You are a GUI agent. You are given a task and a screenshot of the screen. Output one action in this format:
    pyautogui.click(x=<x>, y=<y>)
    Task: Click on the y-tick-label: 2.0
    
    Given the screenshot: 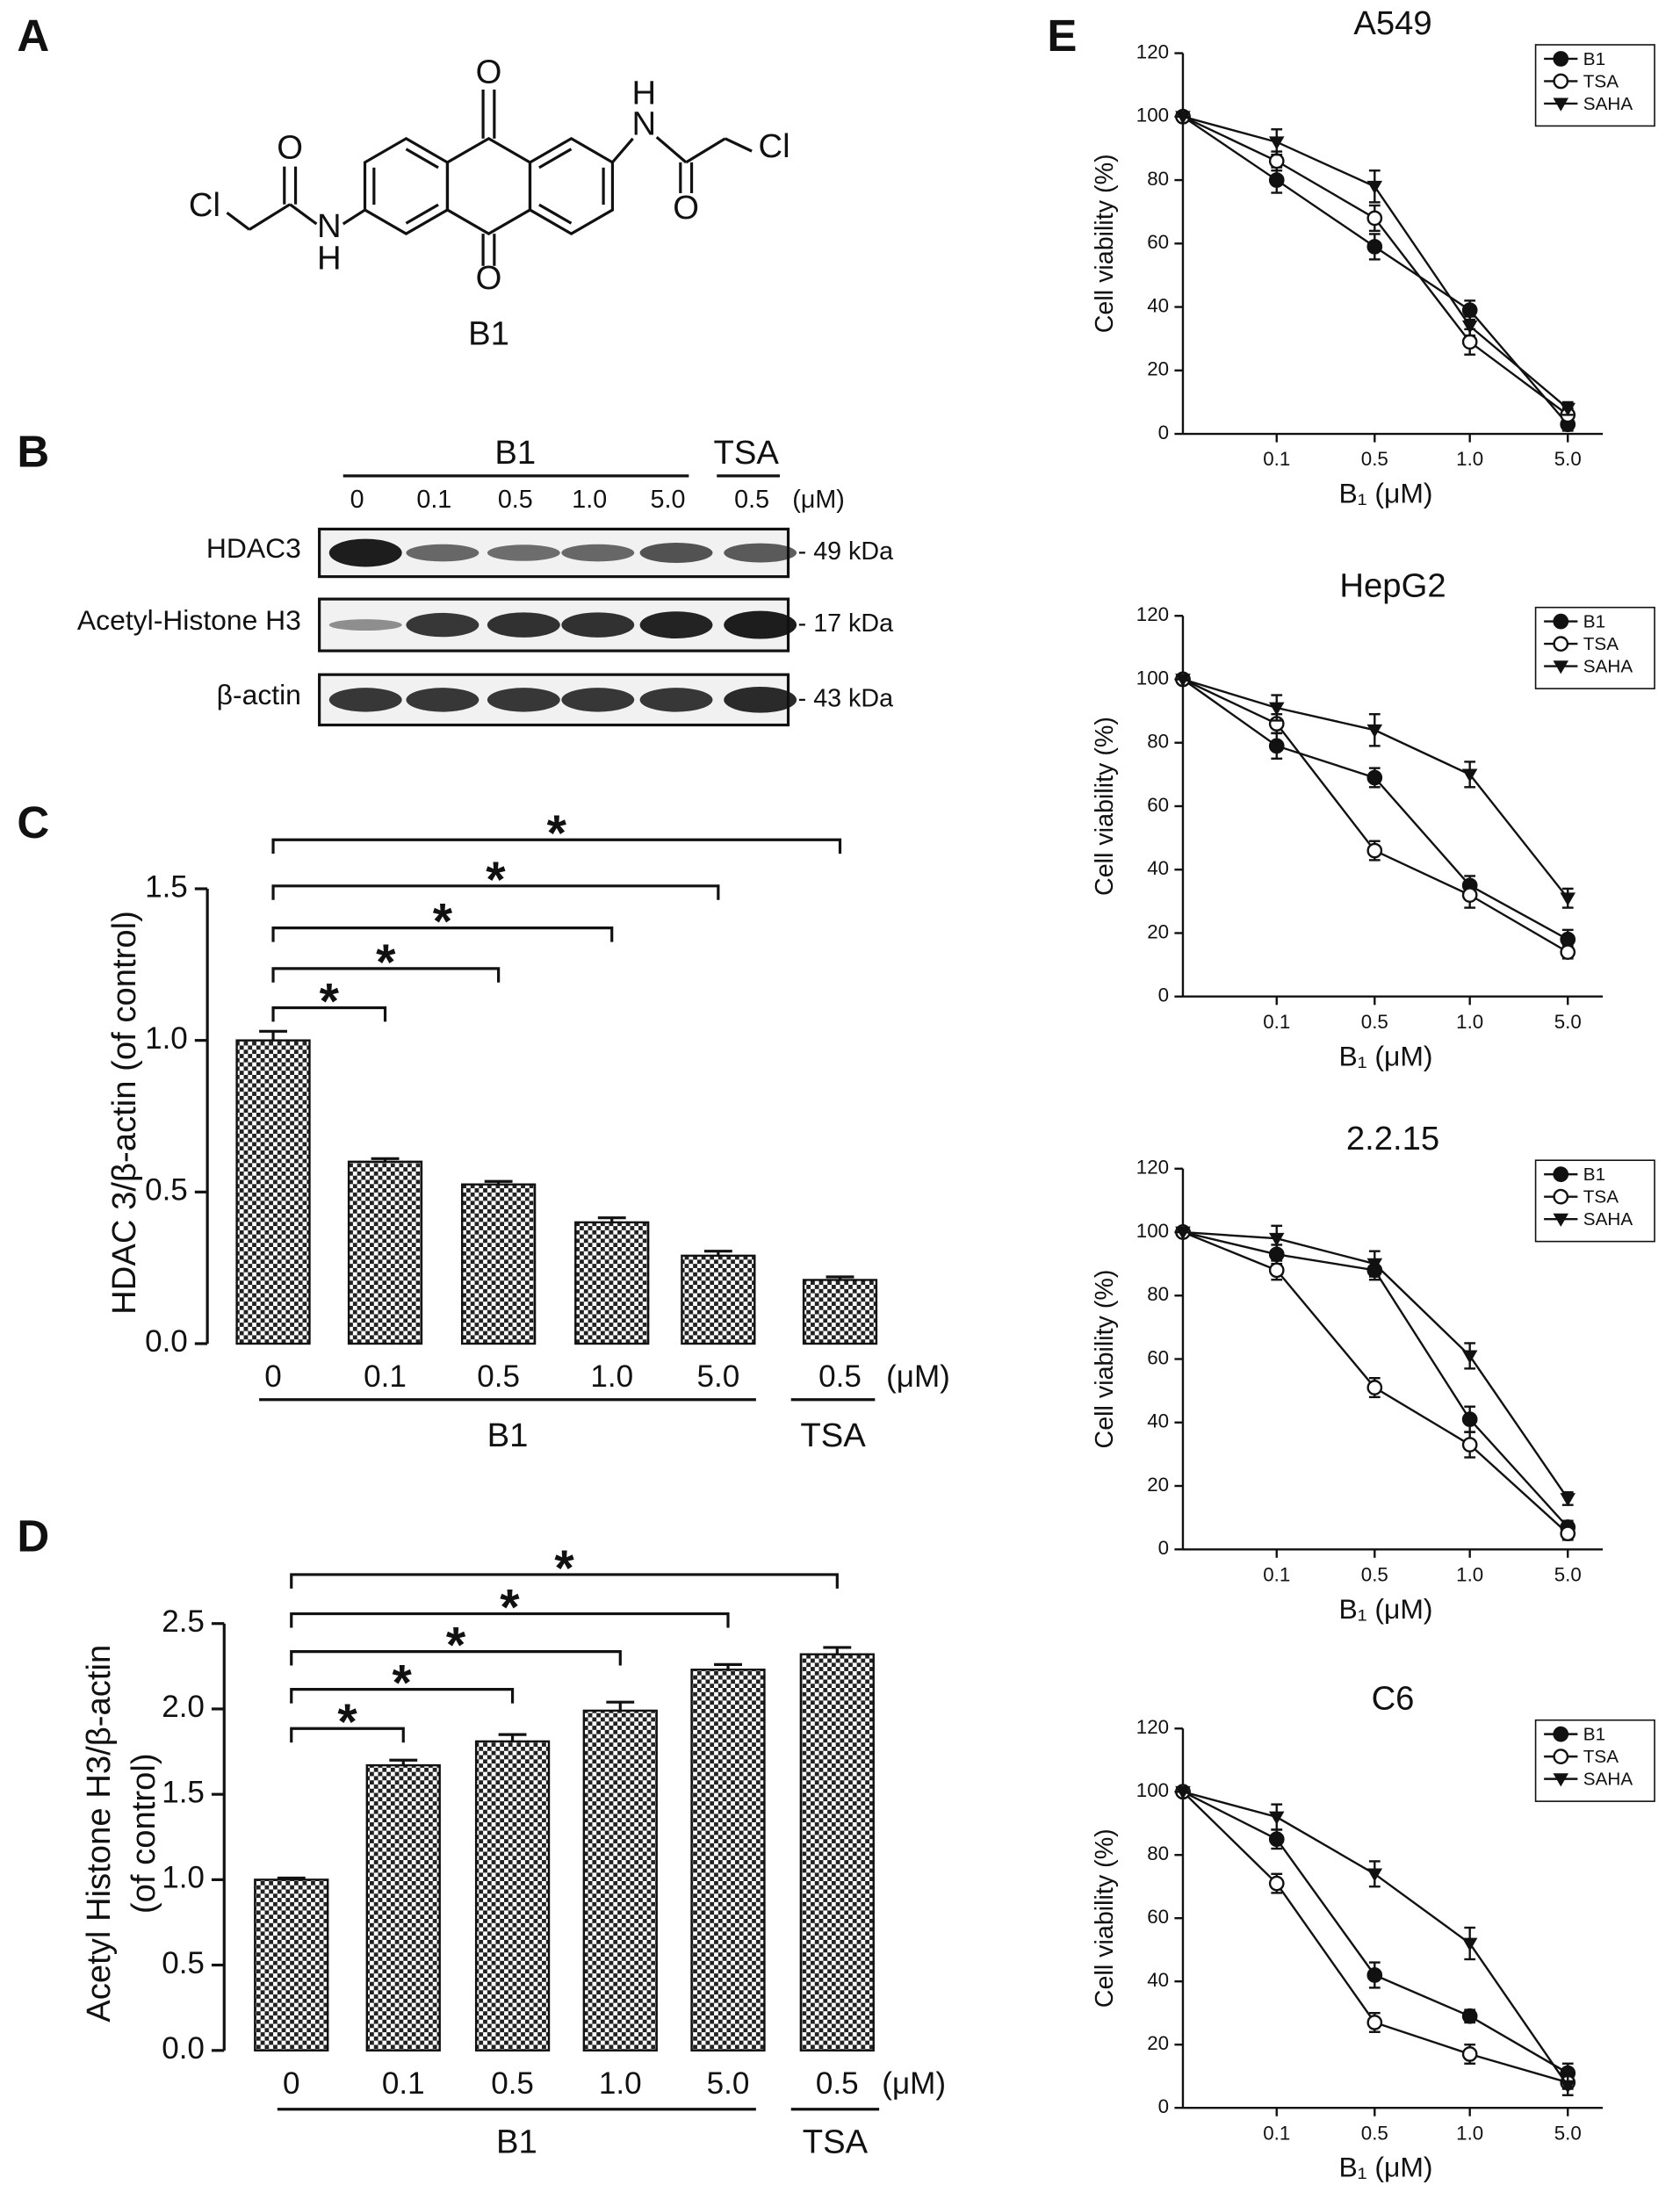 What is the action you would take?
    pyautogui.click(x=183, y=1707)
    